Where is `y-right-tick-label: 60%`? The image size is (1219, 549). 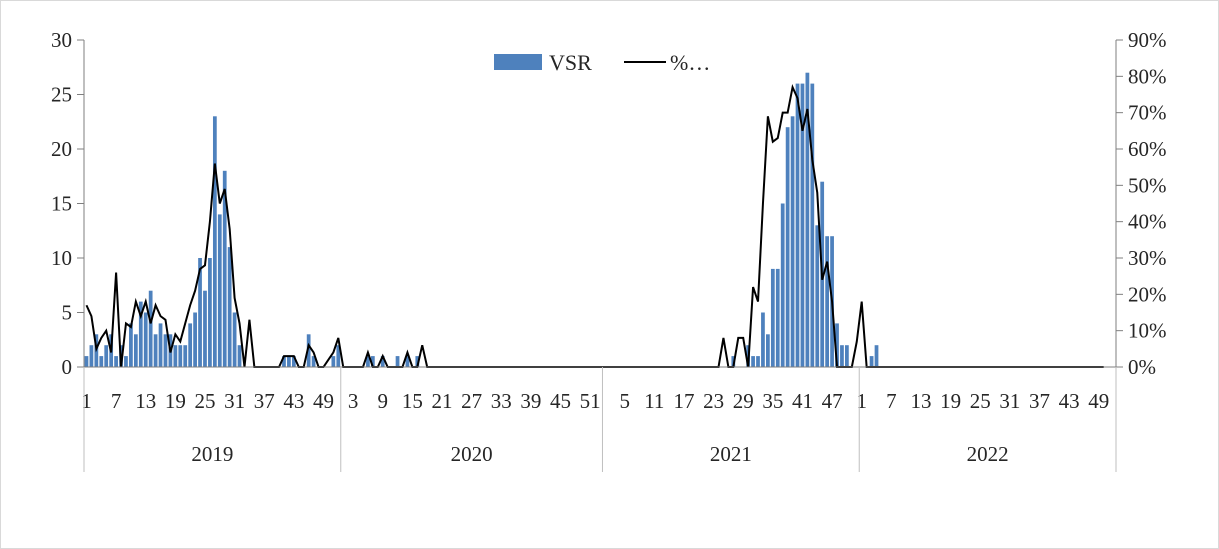
y-right-tick-label: 60% is located at coordinates (1147, 149).